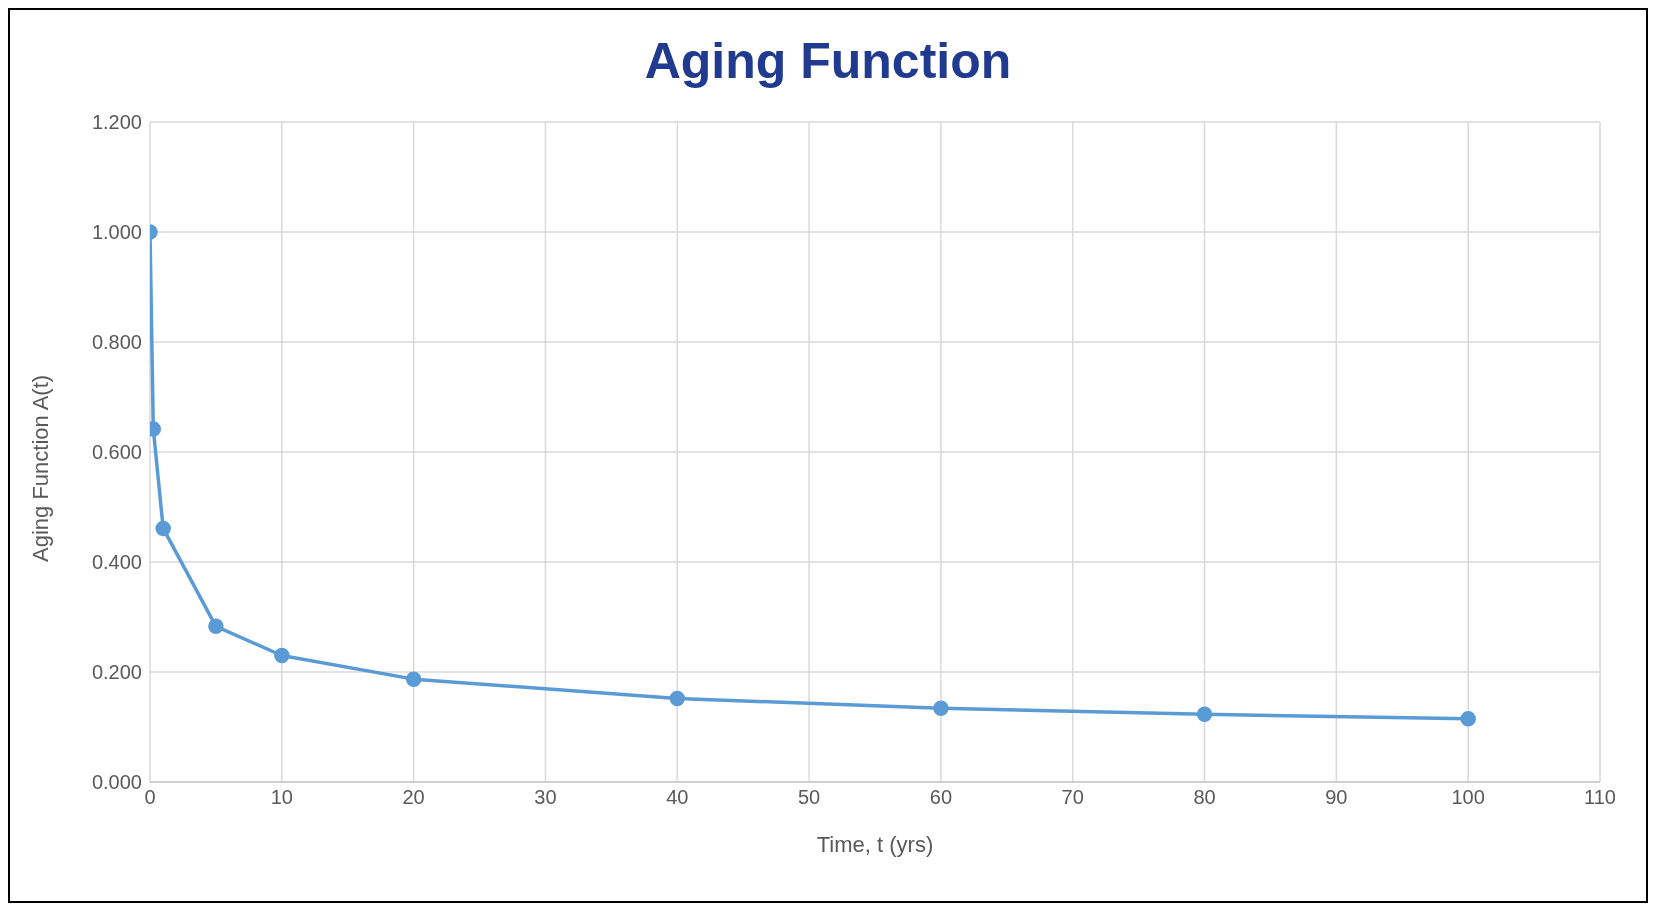 This screenshot has width=1661, height=915. What do you see at coordinates (413, 797) in the screenshot?
I see `x-tick-label: 20` at bounding box center [413, 797].